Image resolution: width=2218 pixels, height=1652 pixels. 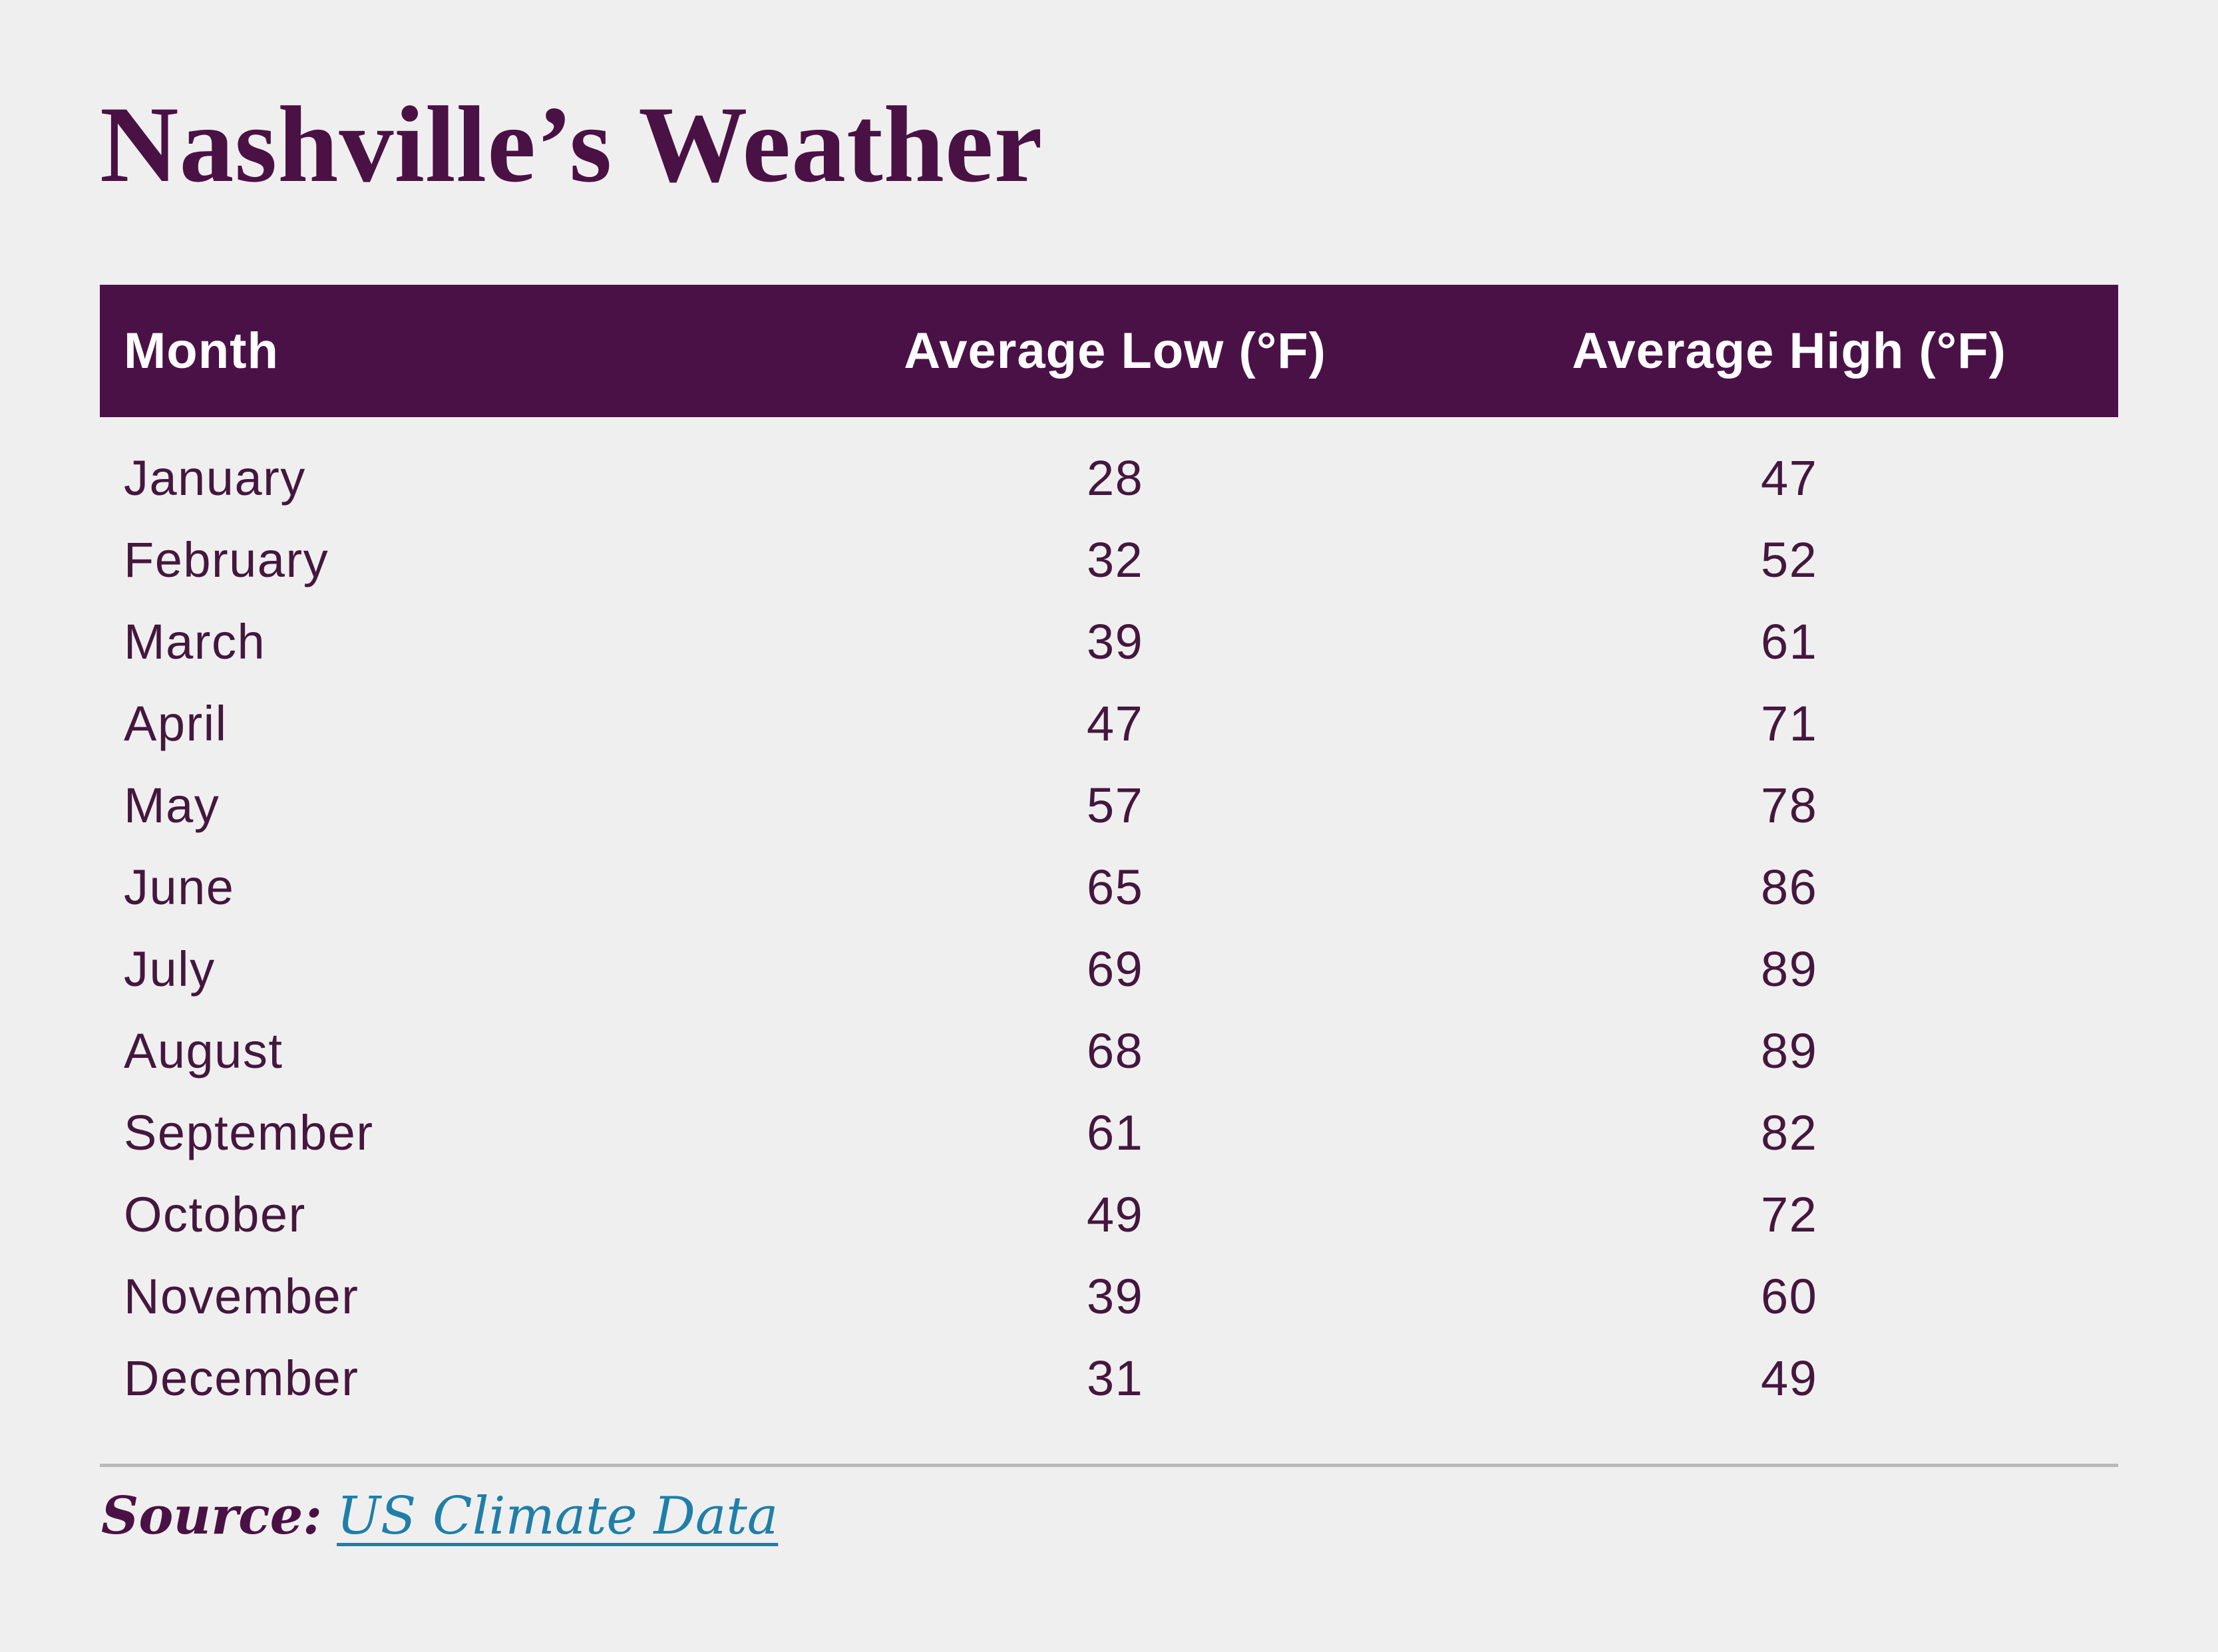 I want to click on month-cell: July, so click(x=170, y=969).